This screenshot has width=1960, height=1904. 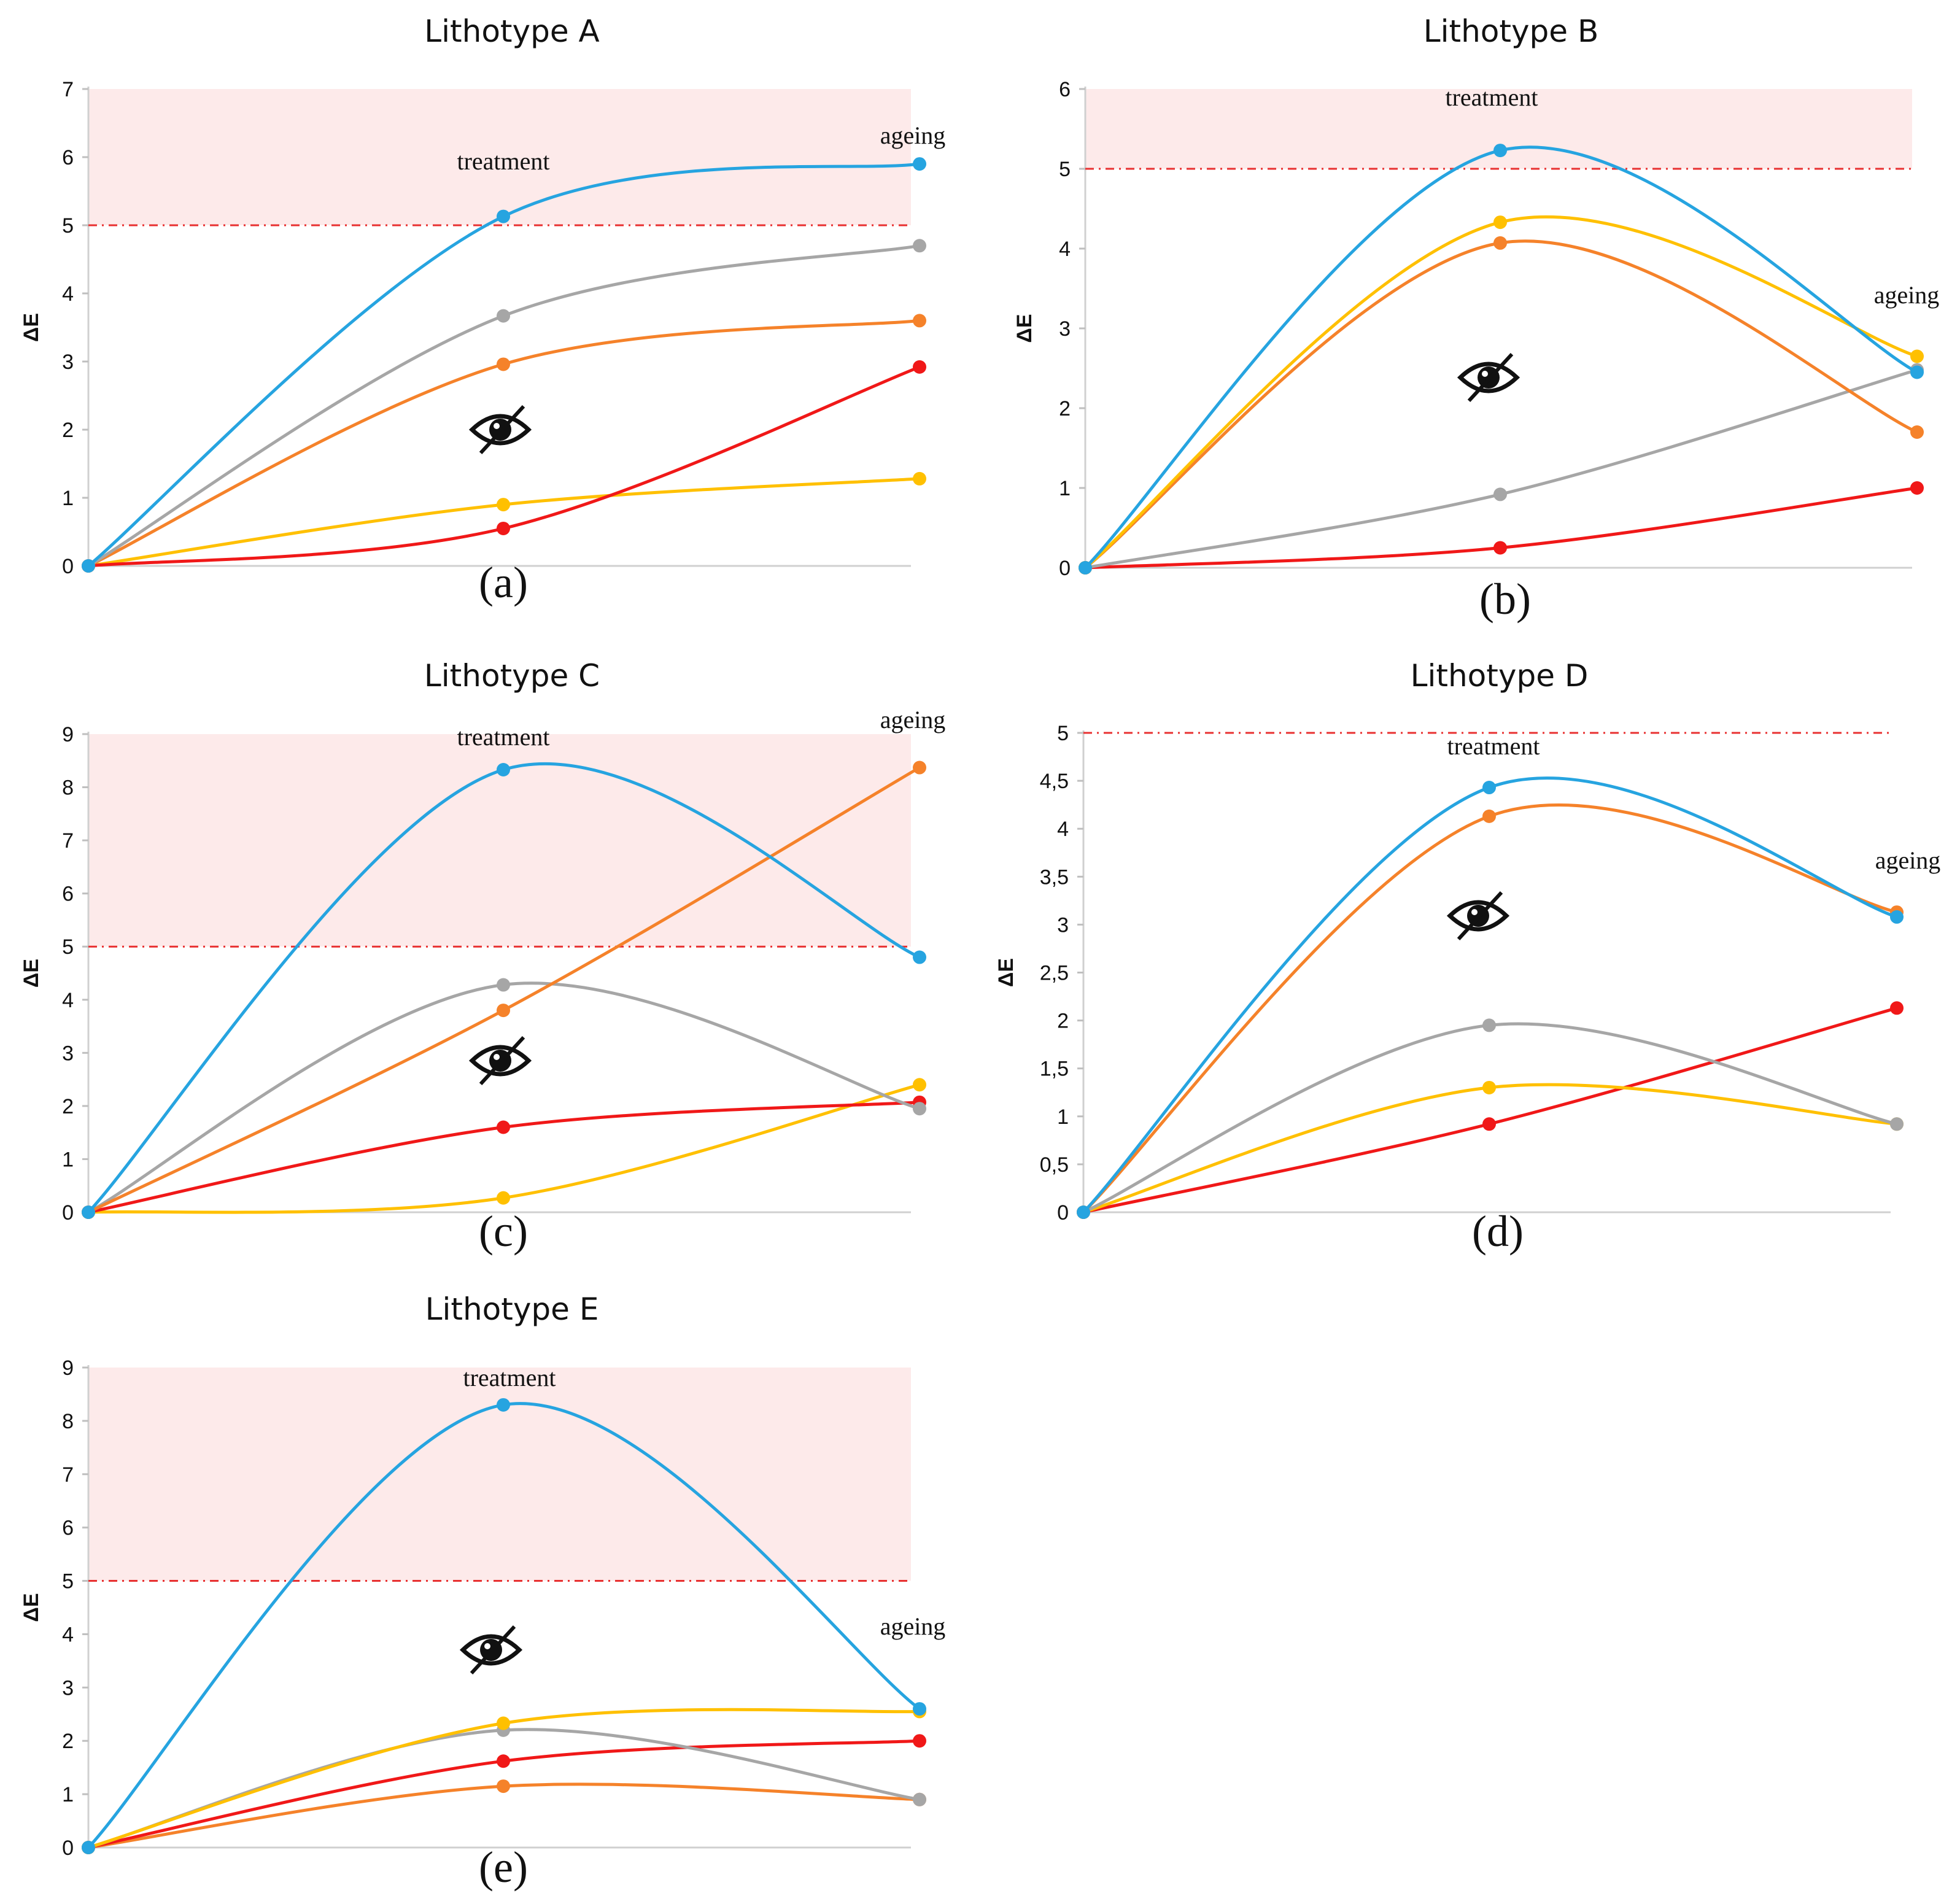 I want to click on series-orange, so click(x=1501, y=405).